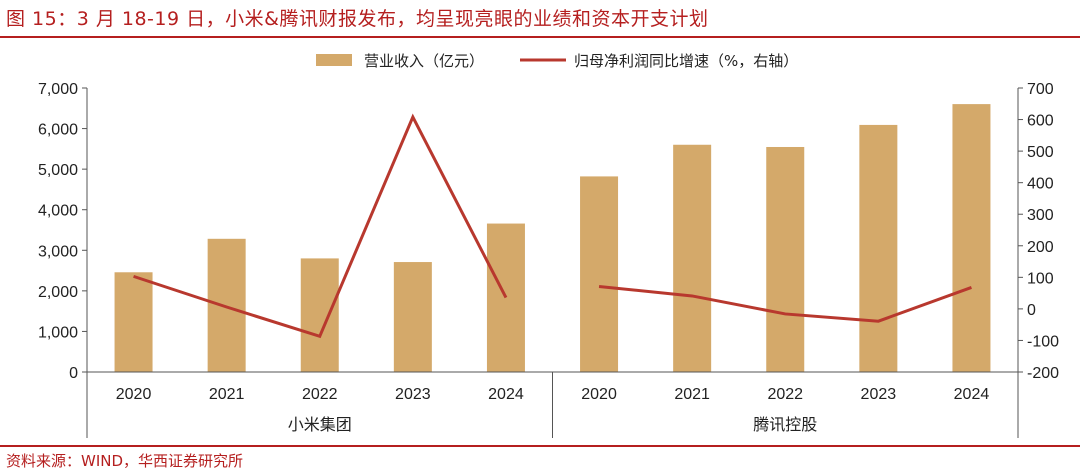 The image size is (1080, 473). What do you see at coordinates (972, 394) in the screenshot?
I see `x-tick-label-9: 2024` at bounding box center [972, 394].